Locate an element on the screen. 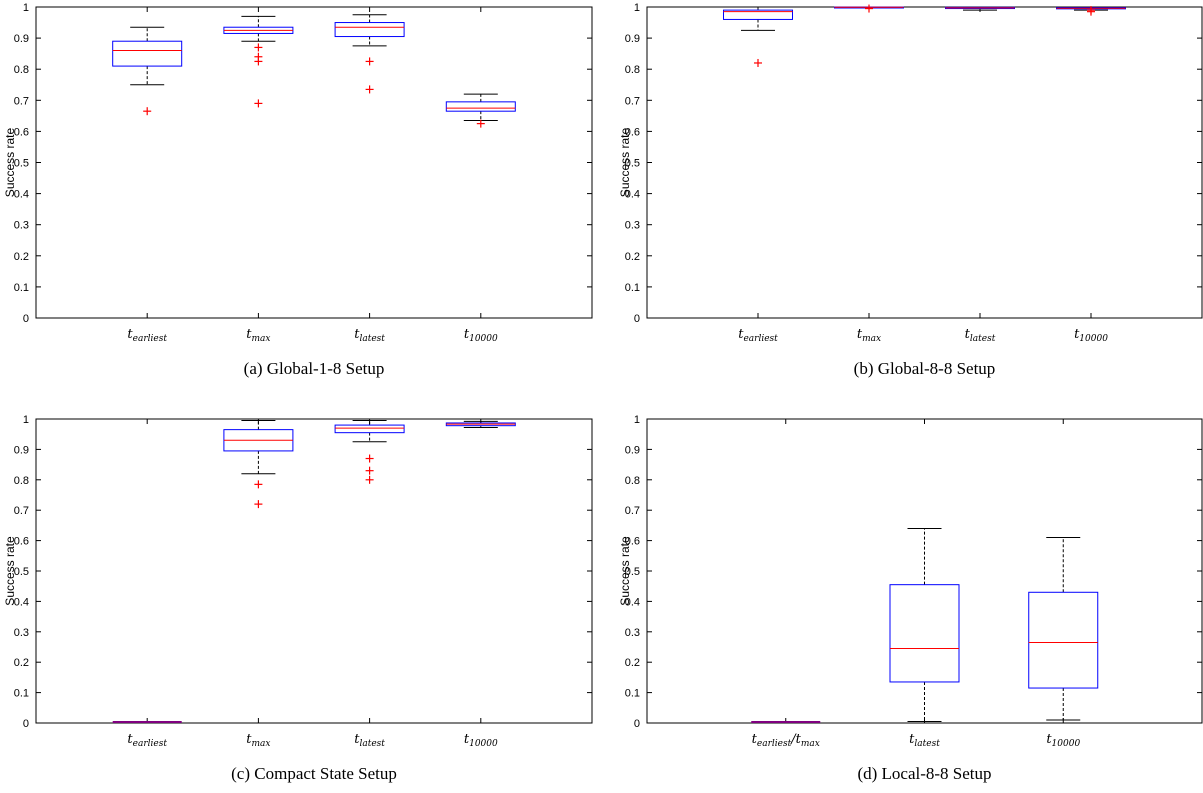 The image size is (1203, 793). panel-caption: (b) Global-8-8 Setup is located at coordinates (925, 368).